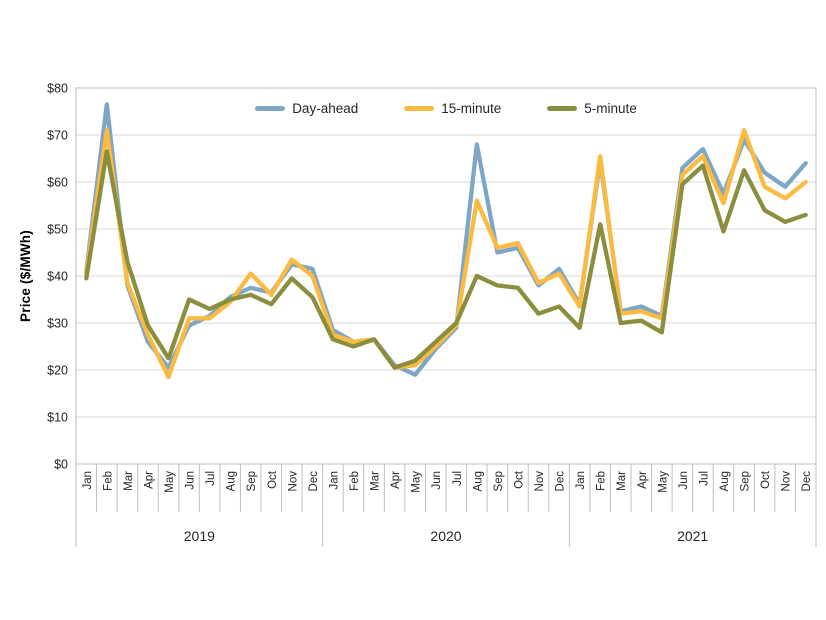 The image size is (826, 620). What do you see at coordinates (692, 536) in the screenshot?
I see `year-label: 2021` at bounding box center [692, 536].